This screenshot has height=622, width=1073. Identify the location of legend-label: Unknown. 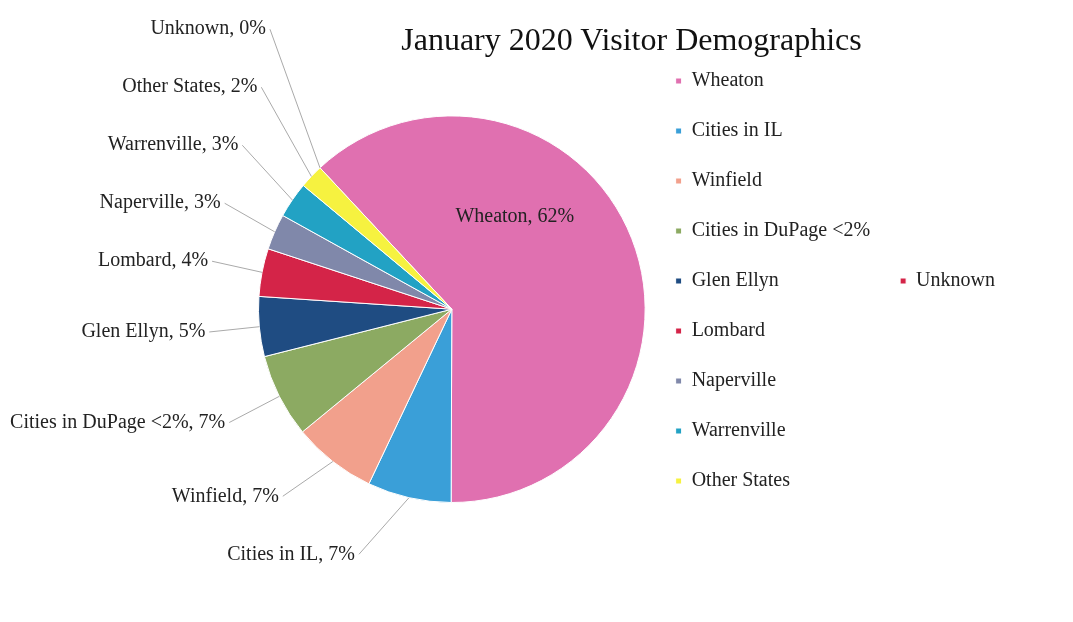
(955, 279).